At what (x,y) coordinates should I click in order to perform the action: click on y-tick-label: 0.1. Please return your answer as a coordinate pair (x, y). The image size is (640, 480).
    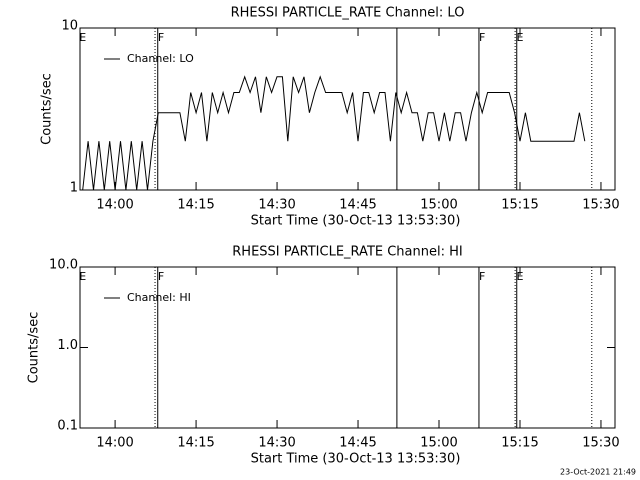
    Looking at the image, I should click on (67, 426).